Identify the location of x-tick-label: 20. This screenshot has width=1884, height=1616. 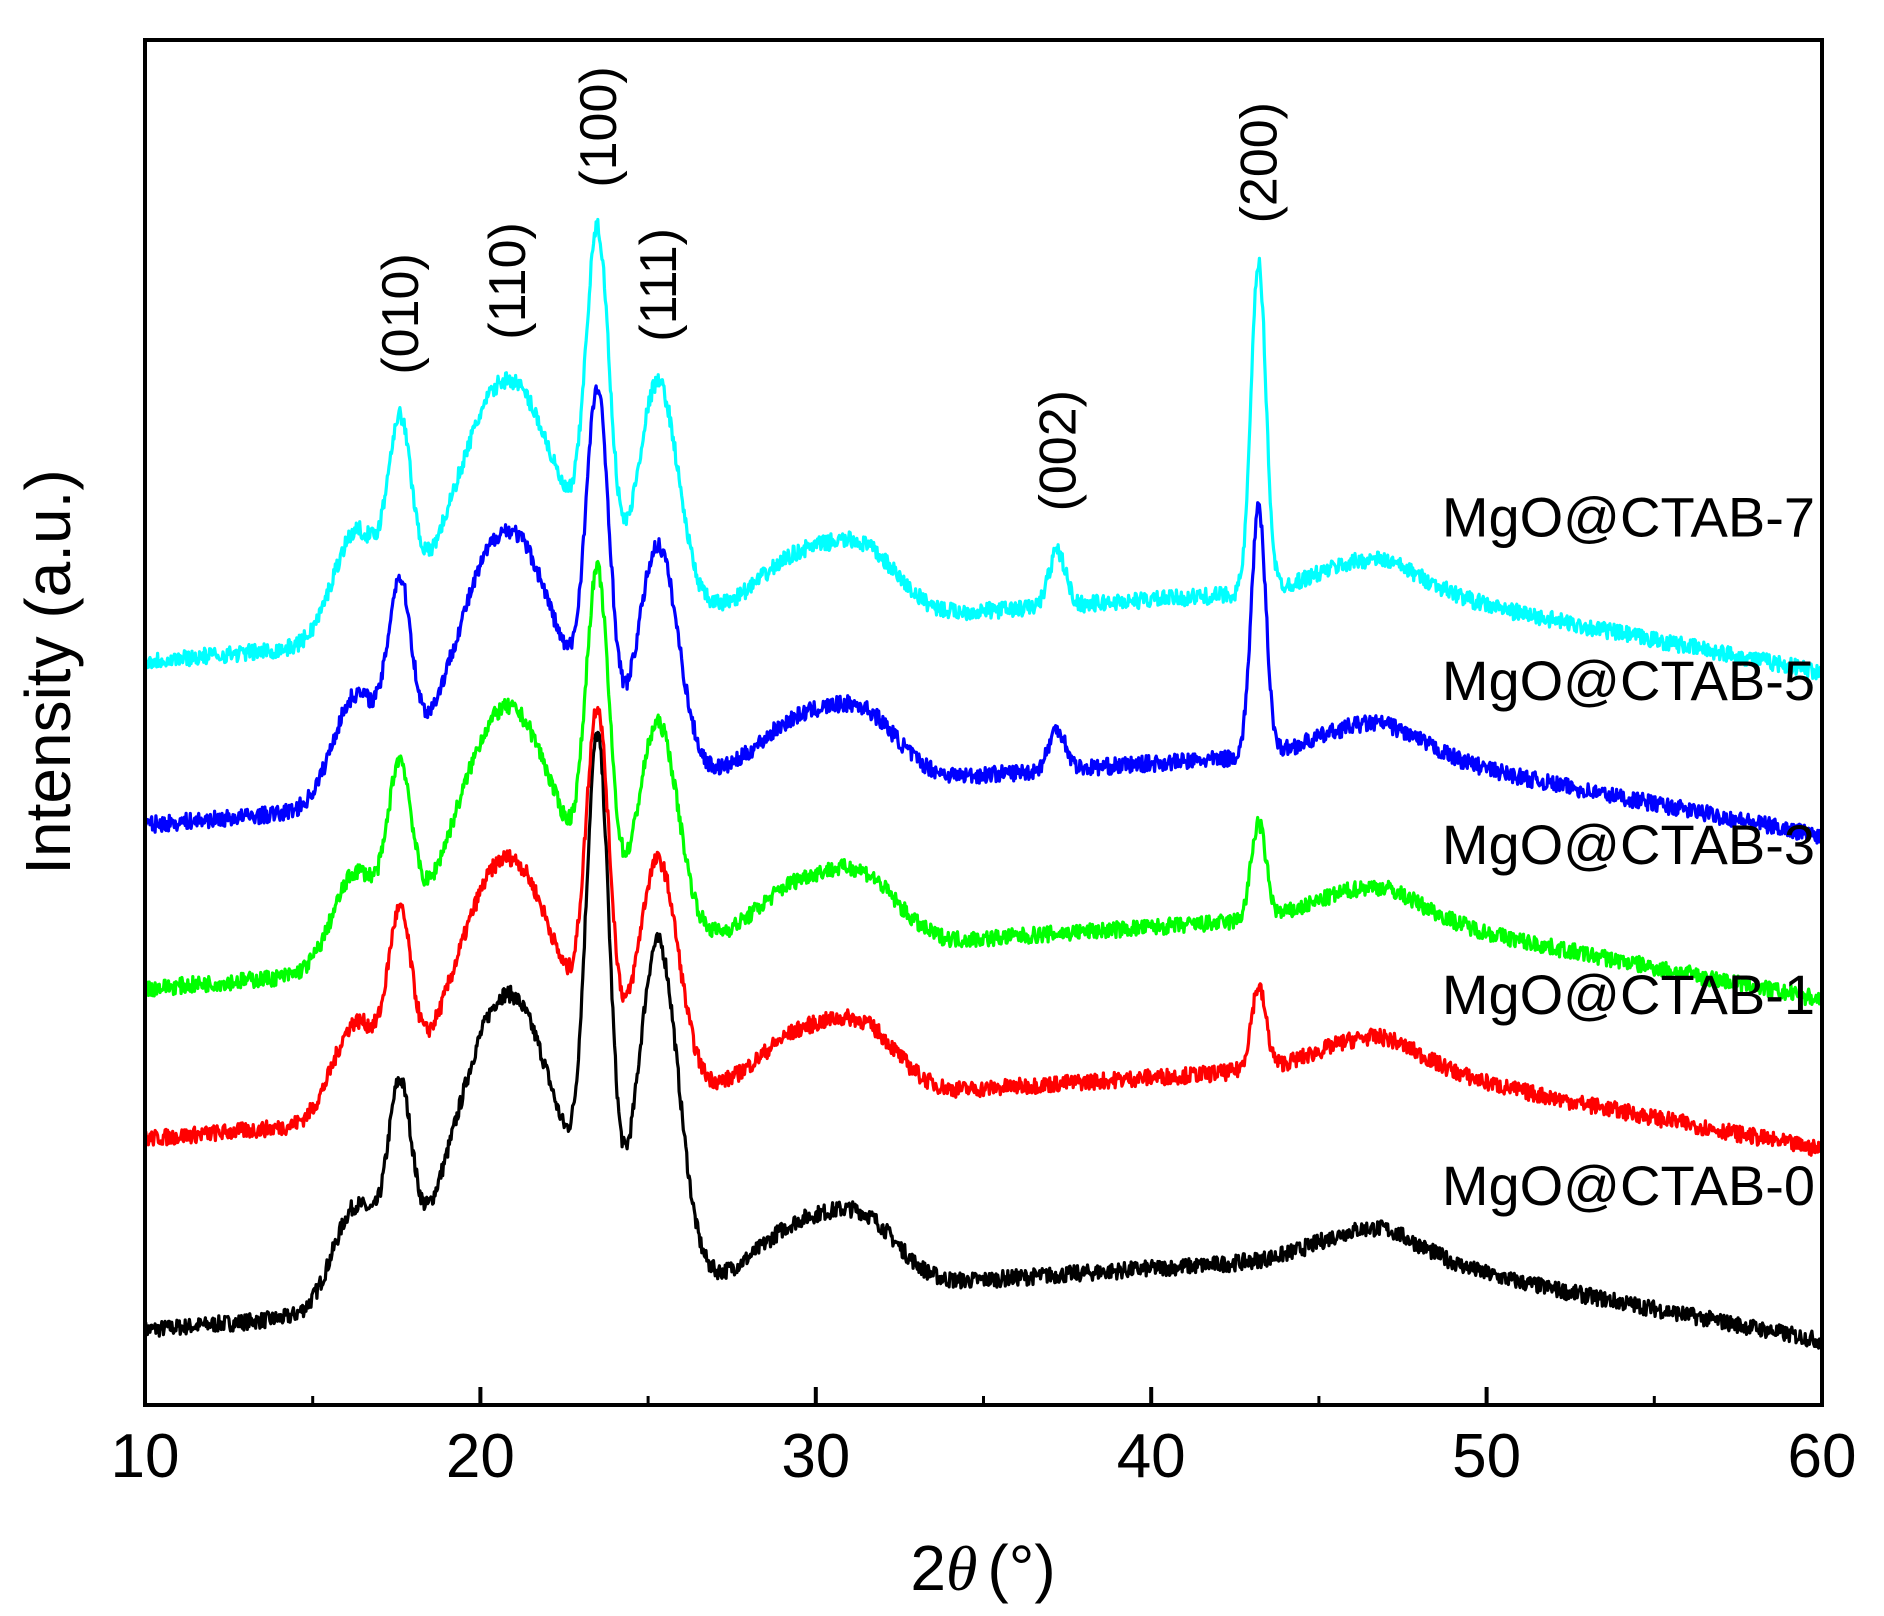
(480, 1456).